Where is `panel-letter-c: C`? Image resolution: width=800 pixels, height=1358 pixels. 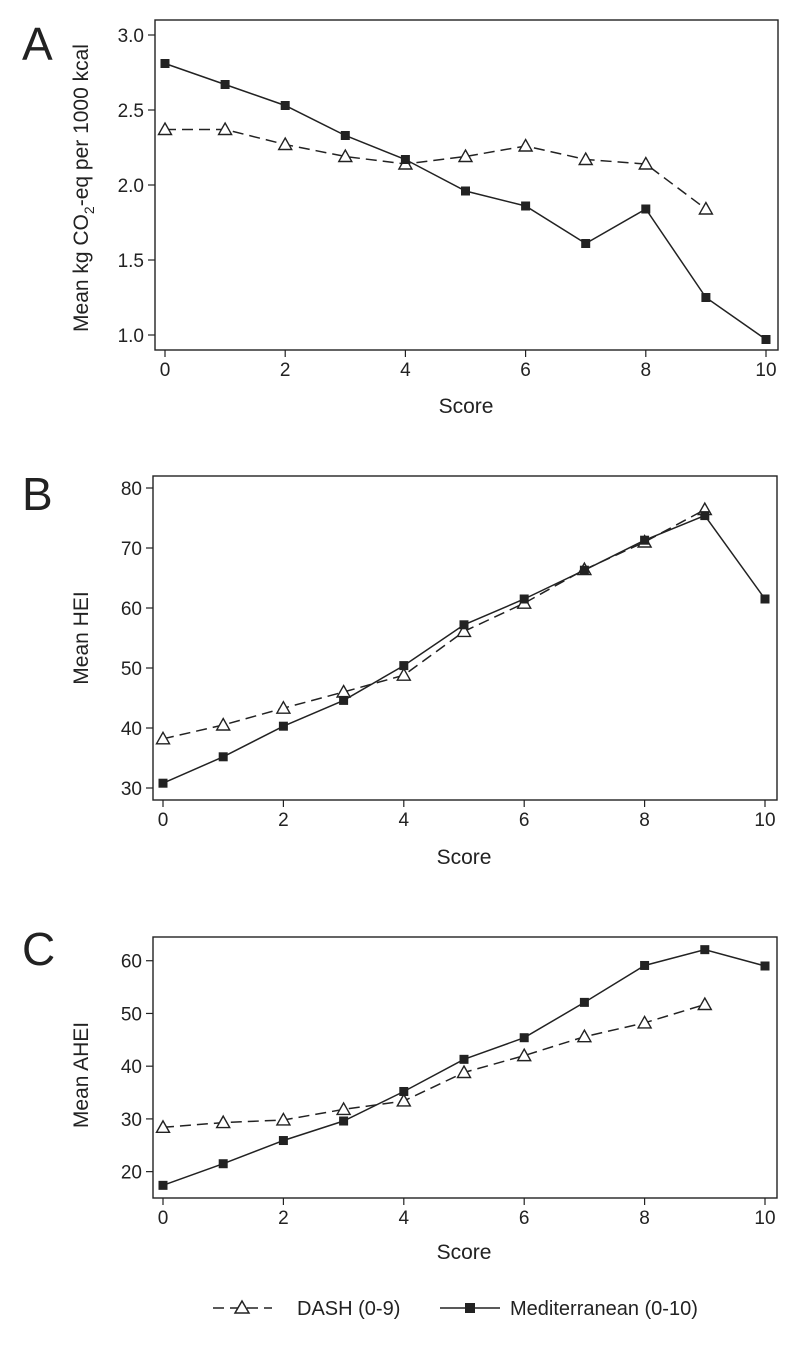 panel-letter-c: C is located at coordinates (38, 949).